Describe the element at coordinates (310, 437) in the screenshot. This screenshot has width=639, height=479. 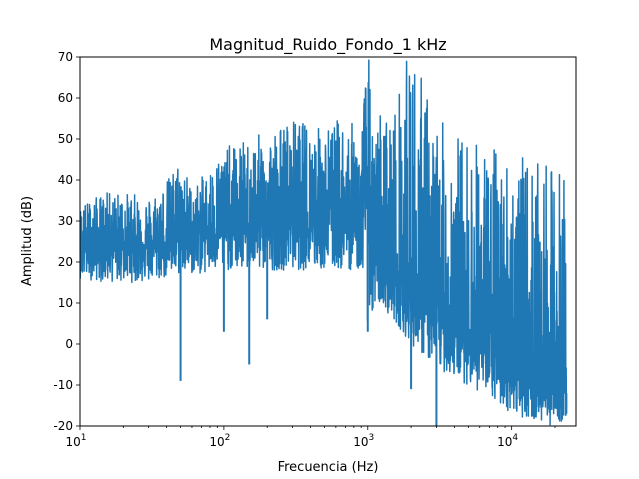
I see `x-axis: 10¹ 10² 10³ 10⁴` at that location.